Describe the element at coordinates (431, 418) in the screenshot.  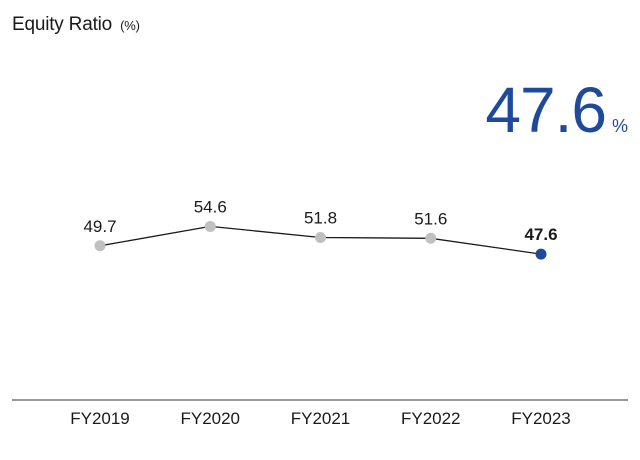
I see `x-tick-label-fy2022: FY2022` at that location.